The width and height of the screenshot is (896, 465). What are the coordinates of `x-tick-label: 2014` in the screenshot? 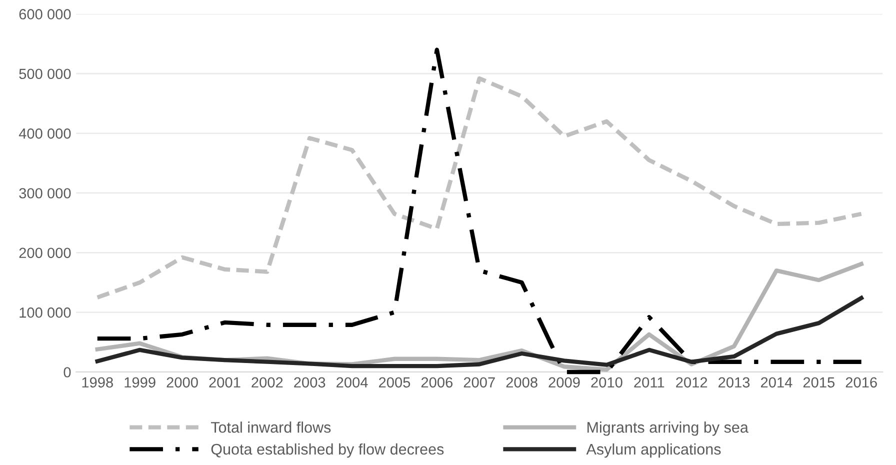 It's located at (776, 382).